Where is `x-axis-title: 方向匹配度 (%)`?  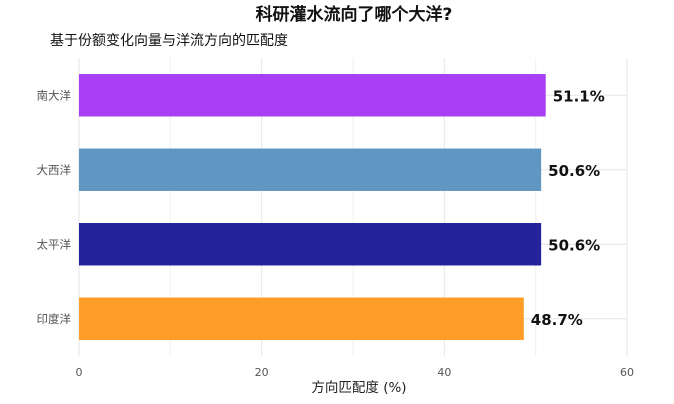
x-axis-title: 方向匹配度 (%) is located at coordinates (358, 388).